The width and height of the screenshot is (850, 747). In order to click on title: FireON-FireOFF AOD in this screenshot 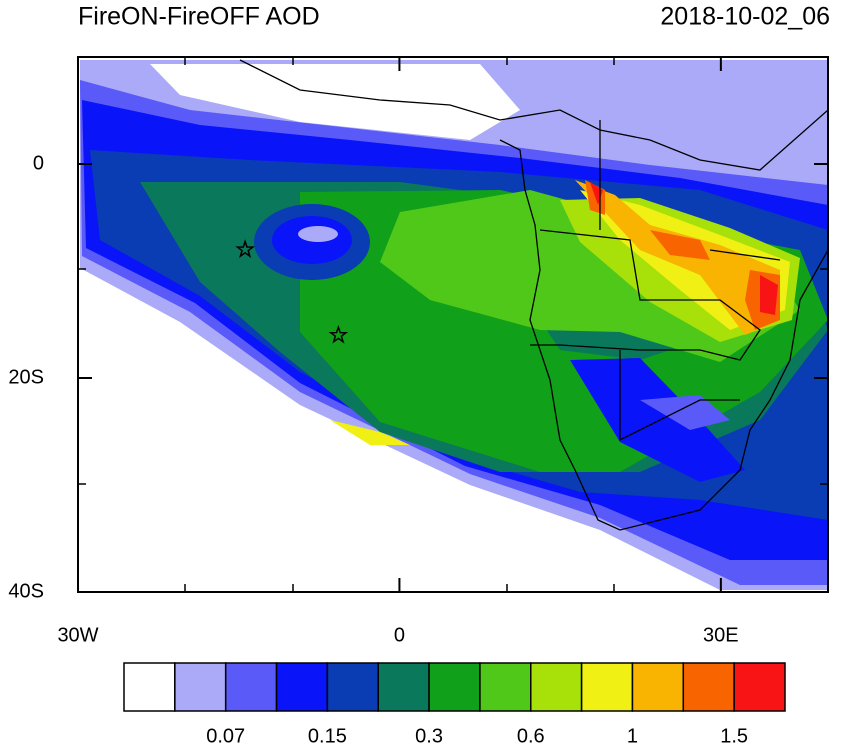, I will do `click(199, 17)`.